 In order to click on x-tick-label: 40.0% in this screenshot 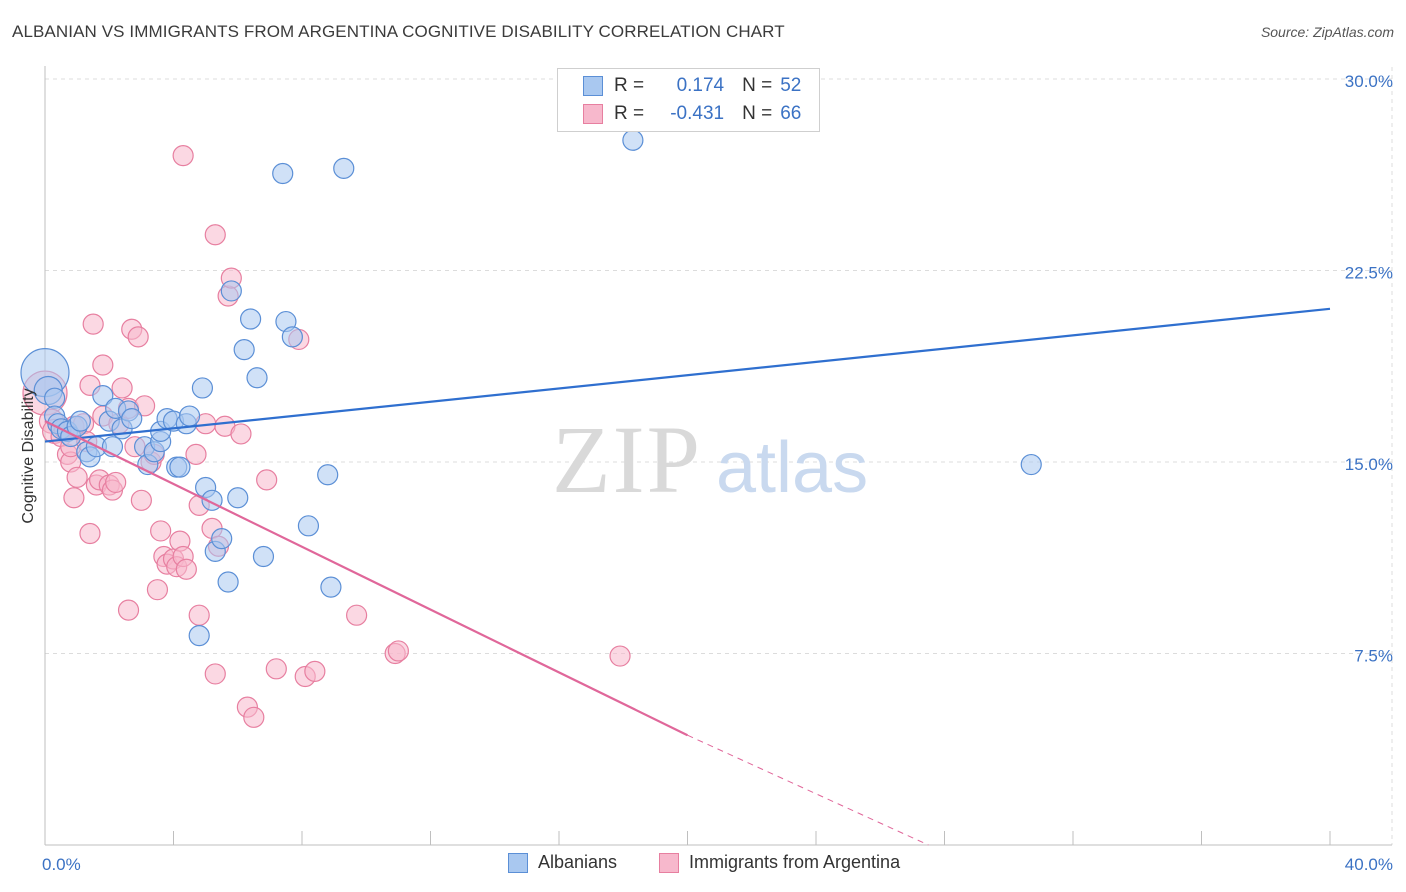, I will do `click(1369, 864)`.